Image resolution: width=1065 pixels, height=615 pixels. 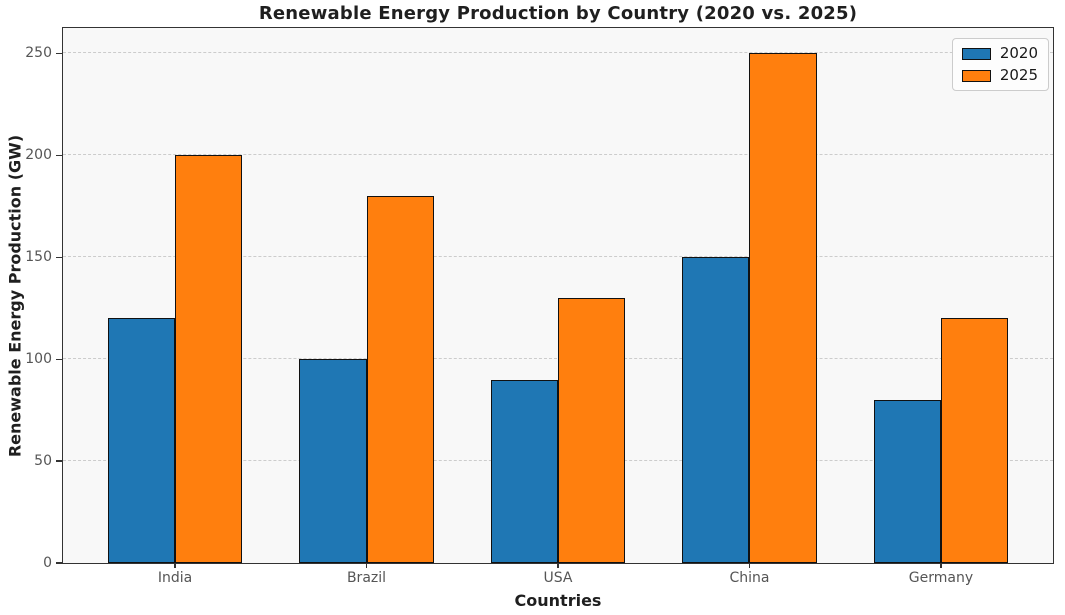 What do you see at coordinates (1000, 64) in the screenshot?
I see `legend: 2020 2025` at bounding box center [1000, 64].